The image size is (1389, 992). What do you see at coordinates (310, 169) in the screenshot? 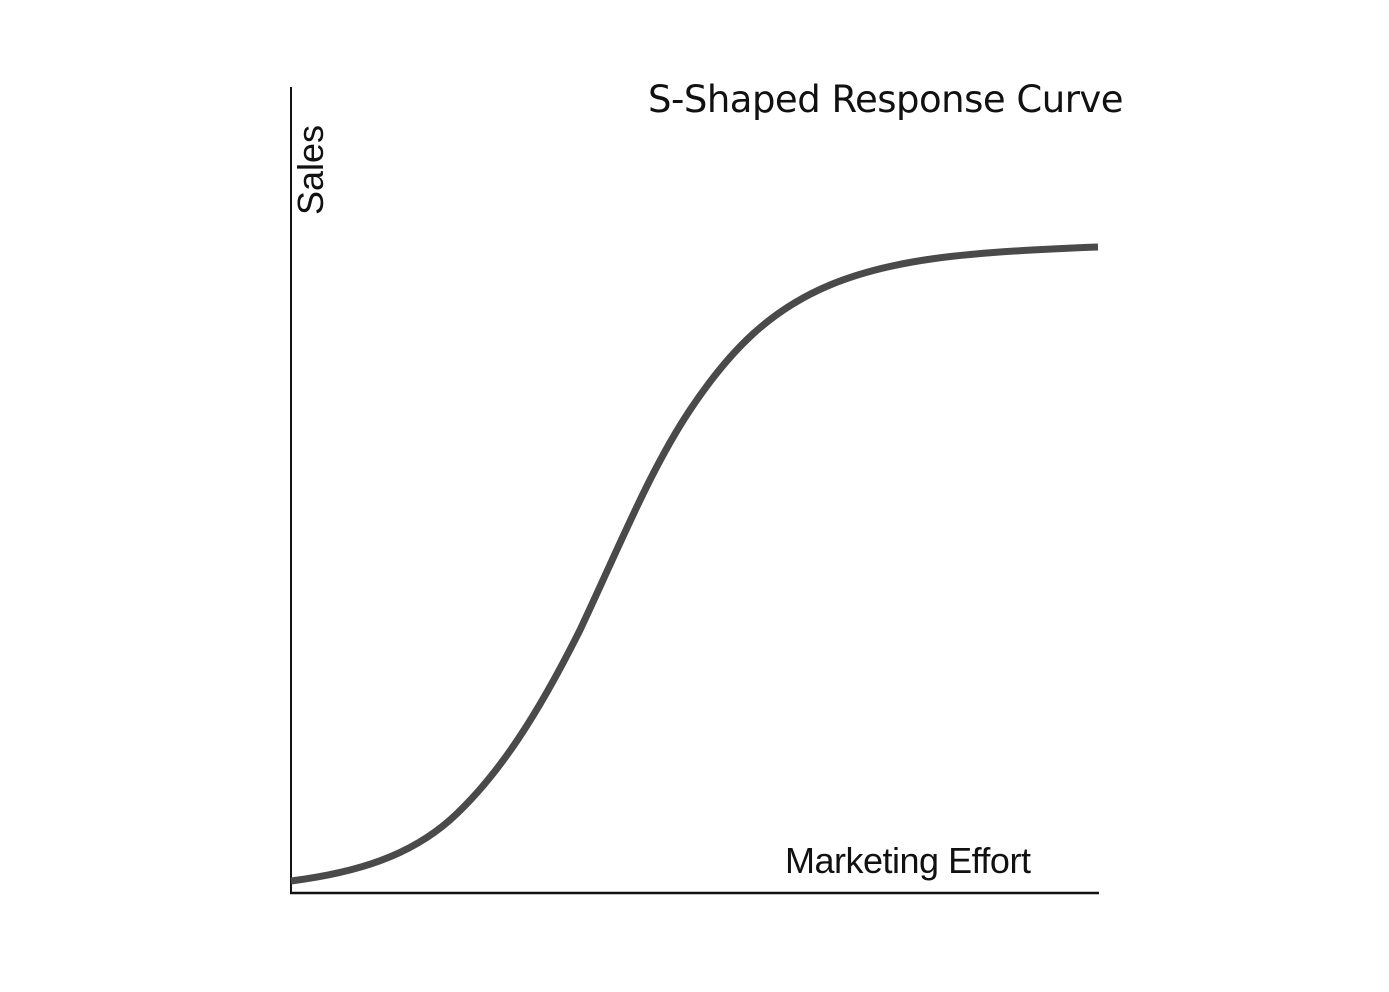
I see `y-axis-label: Sales` at bounding box center [310, 169].